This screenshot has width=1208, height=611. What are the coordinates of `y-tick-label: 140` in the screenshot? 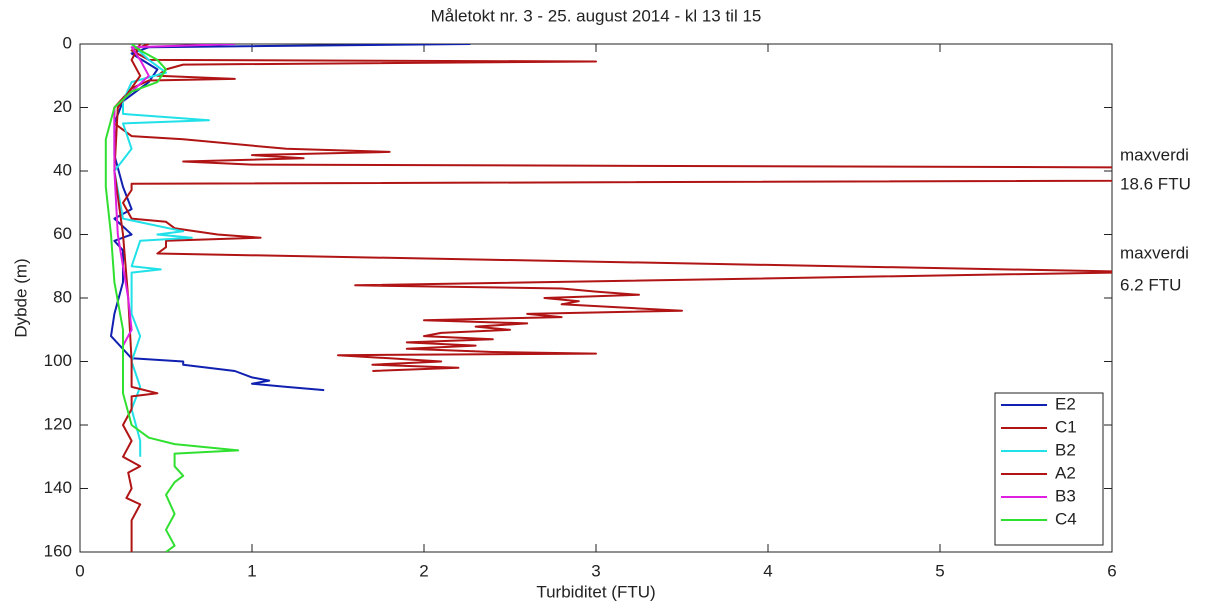 It's located at (58, 487).